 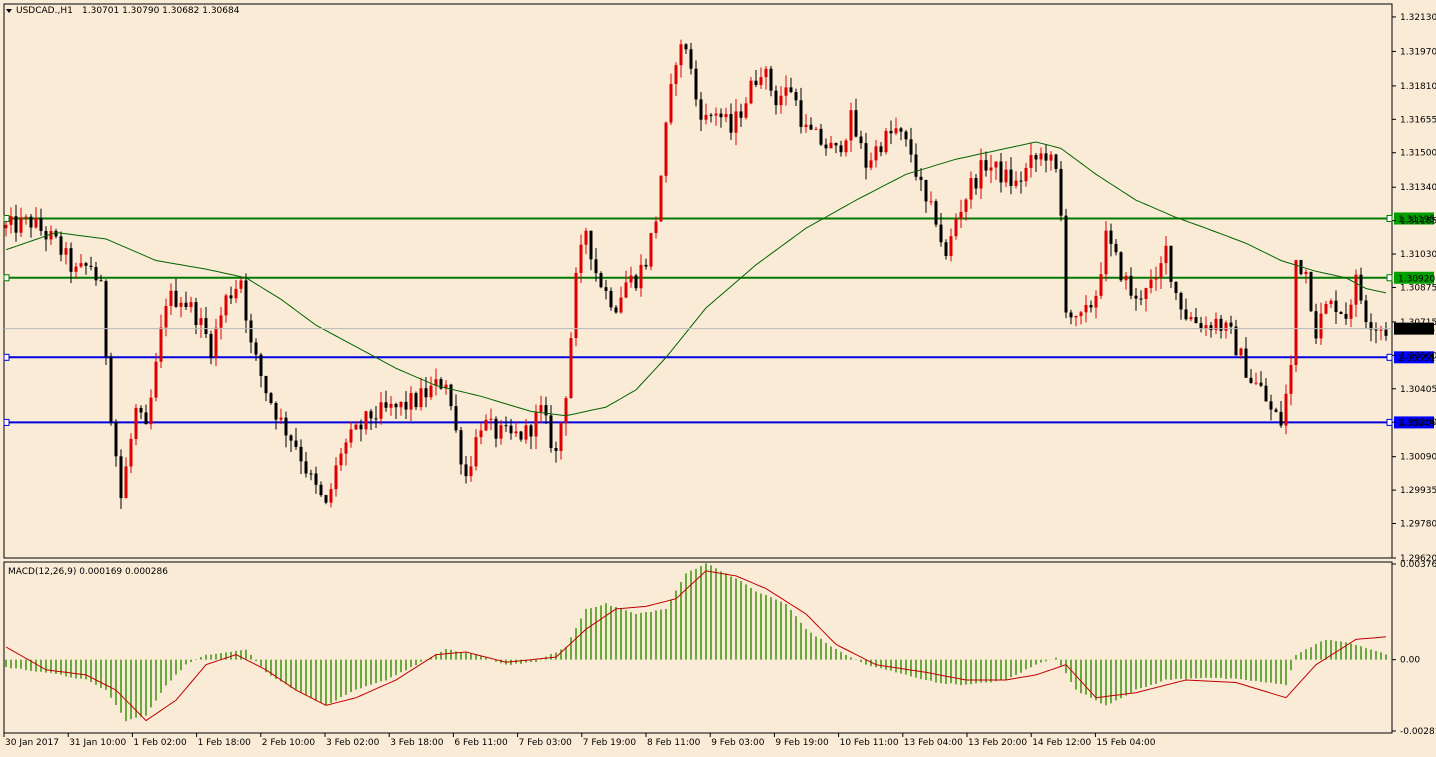 I want to click on current-price-tag, so click(x=1414, y=328).